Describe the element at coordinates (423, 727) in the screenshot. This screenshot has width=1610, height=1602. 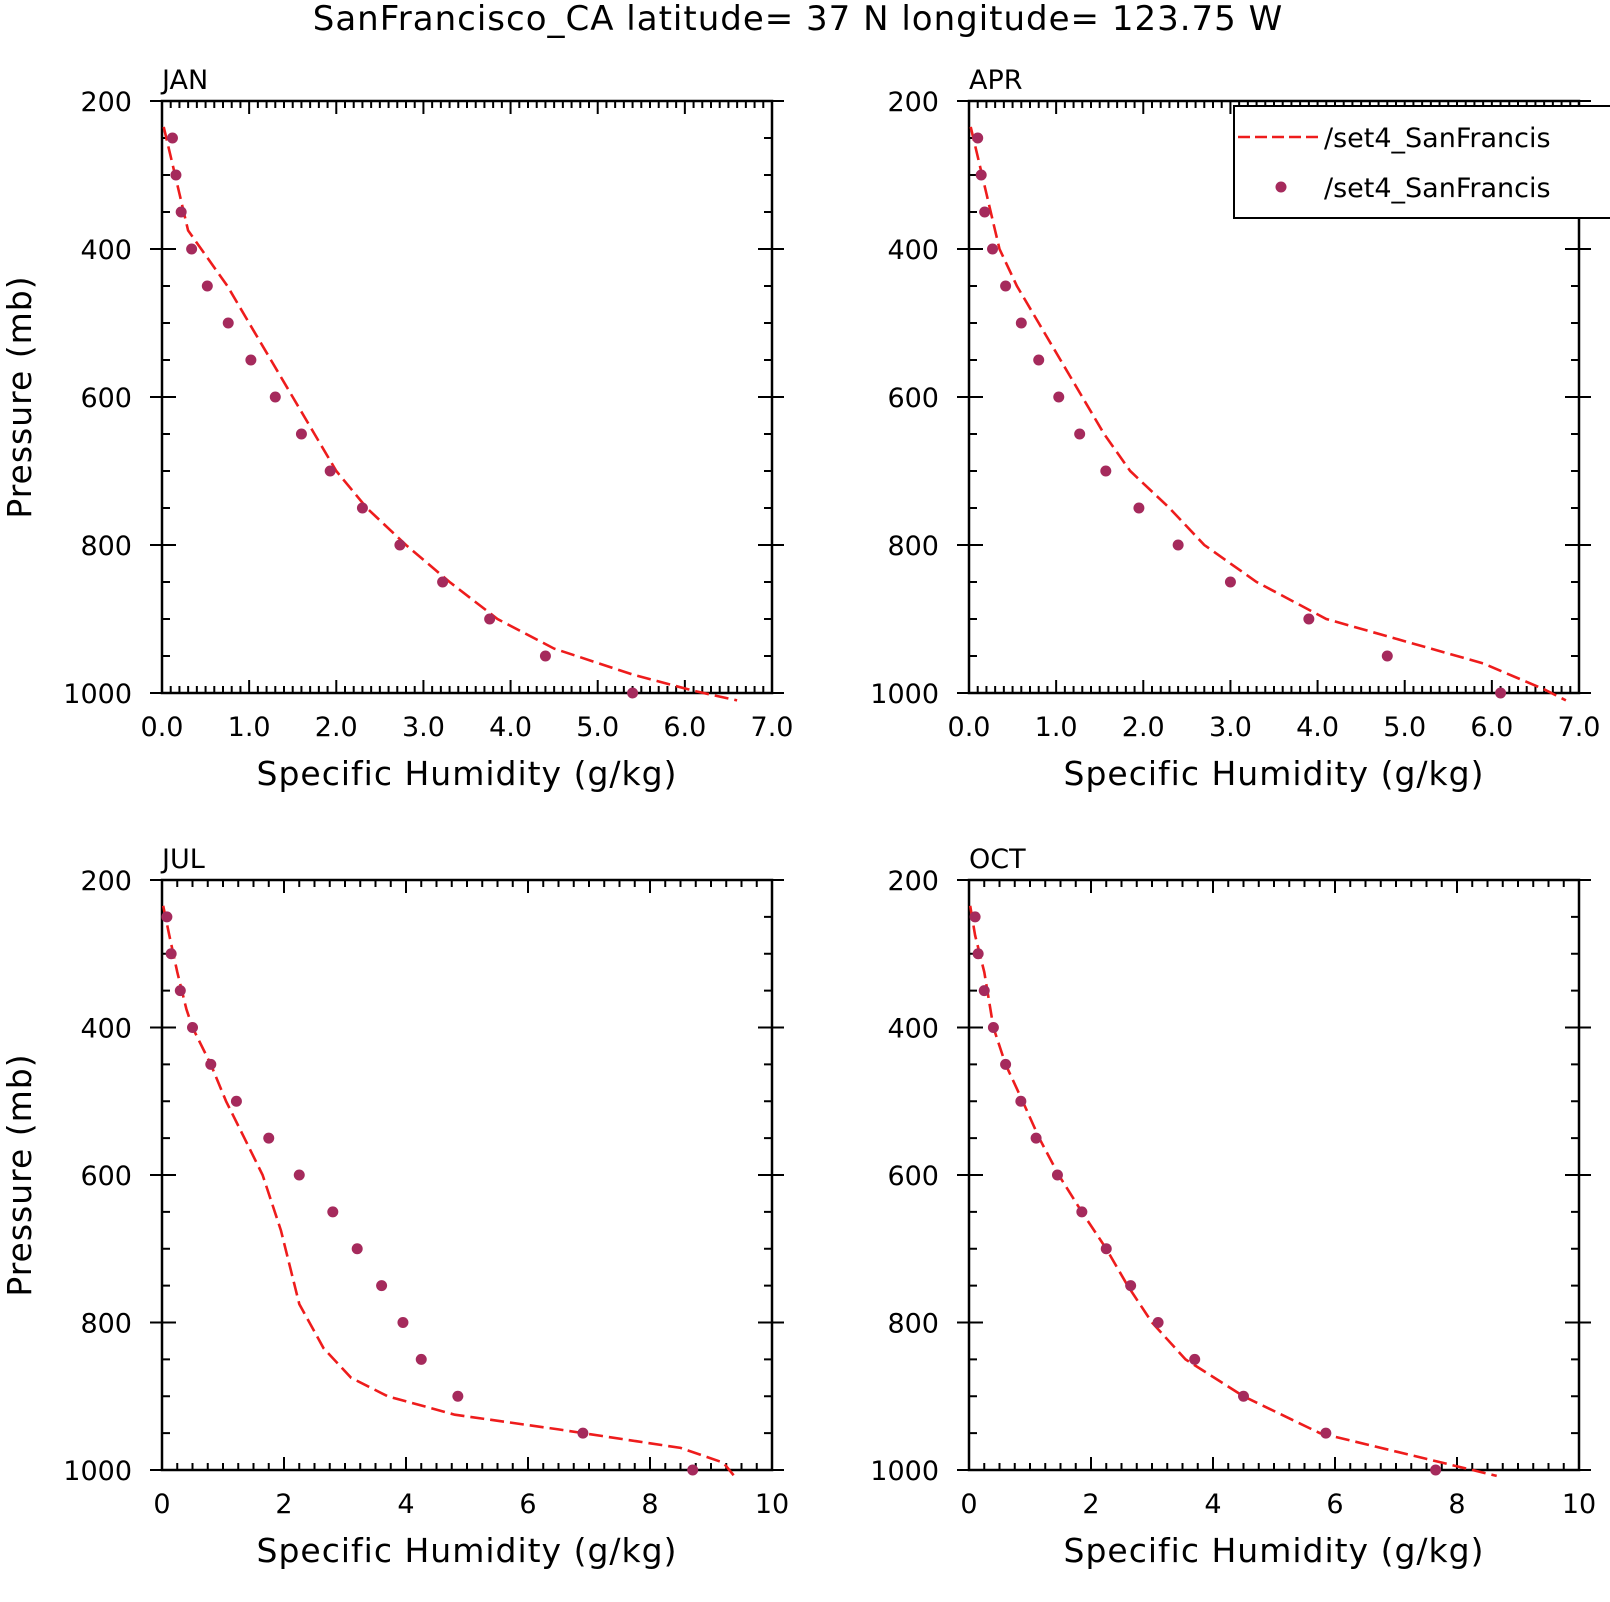
I see `x-tick-label: 3.0` at that location.